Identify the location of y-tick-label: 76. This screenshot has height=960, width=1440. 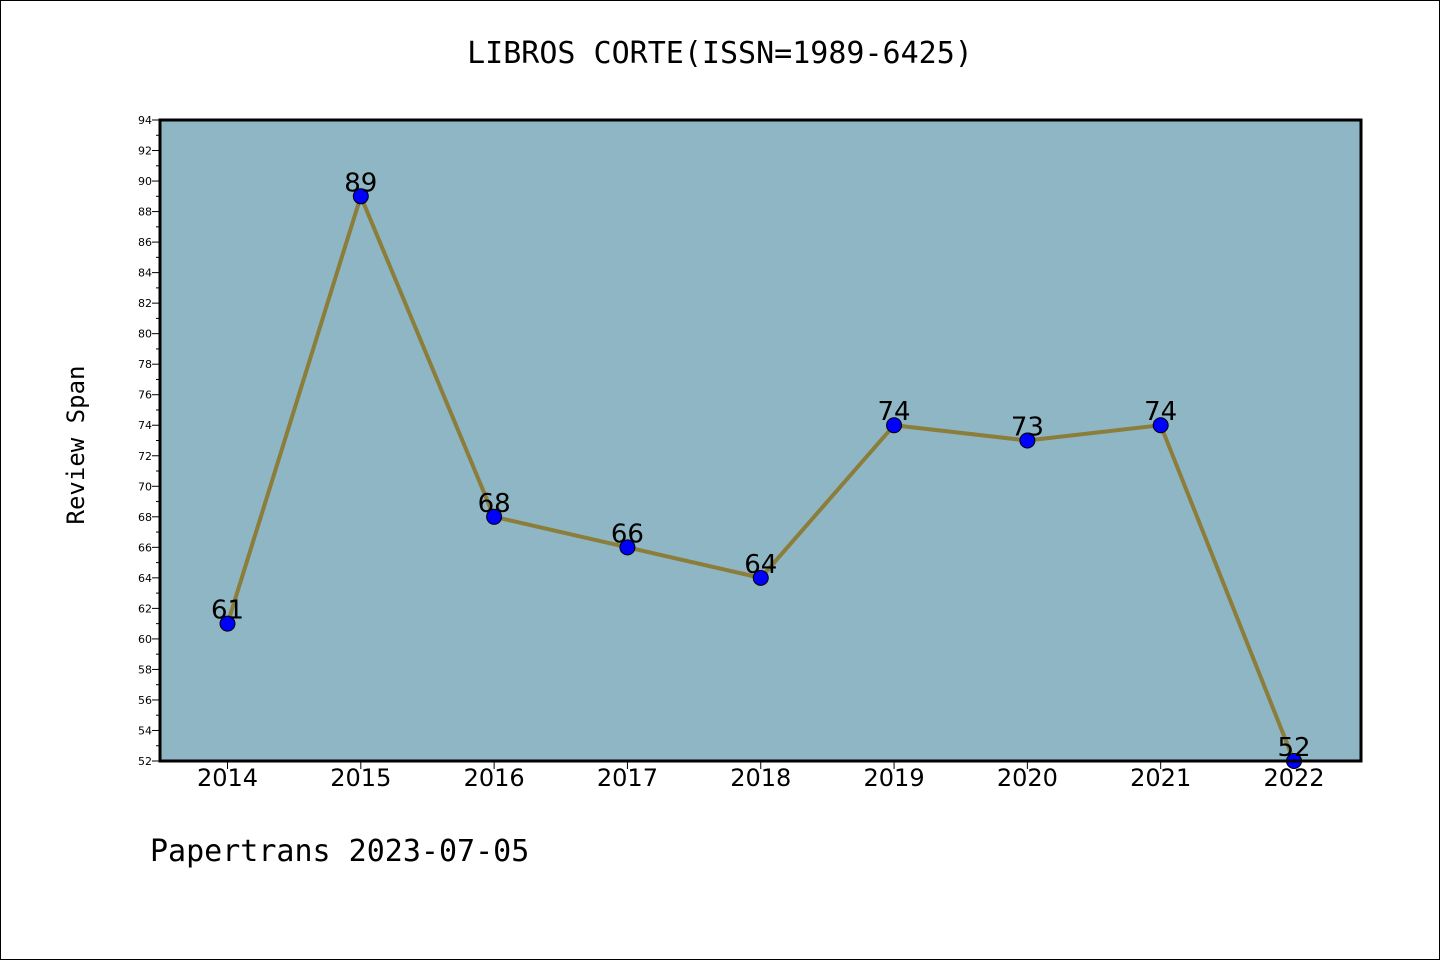
(145, 395).